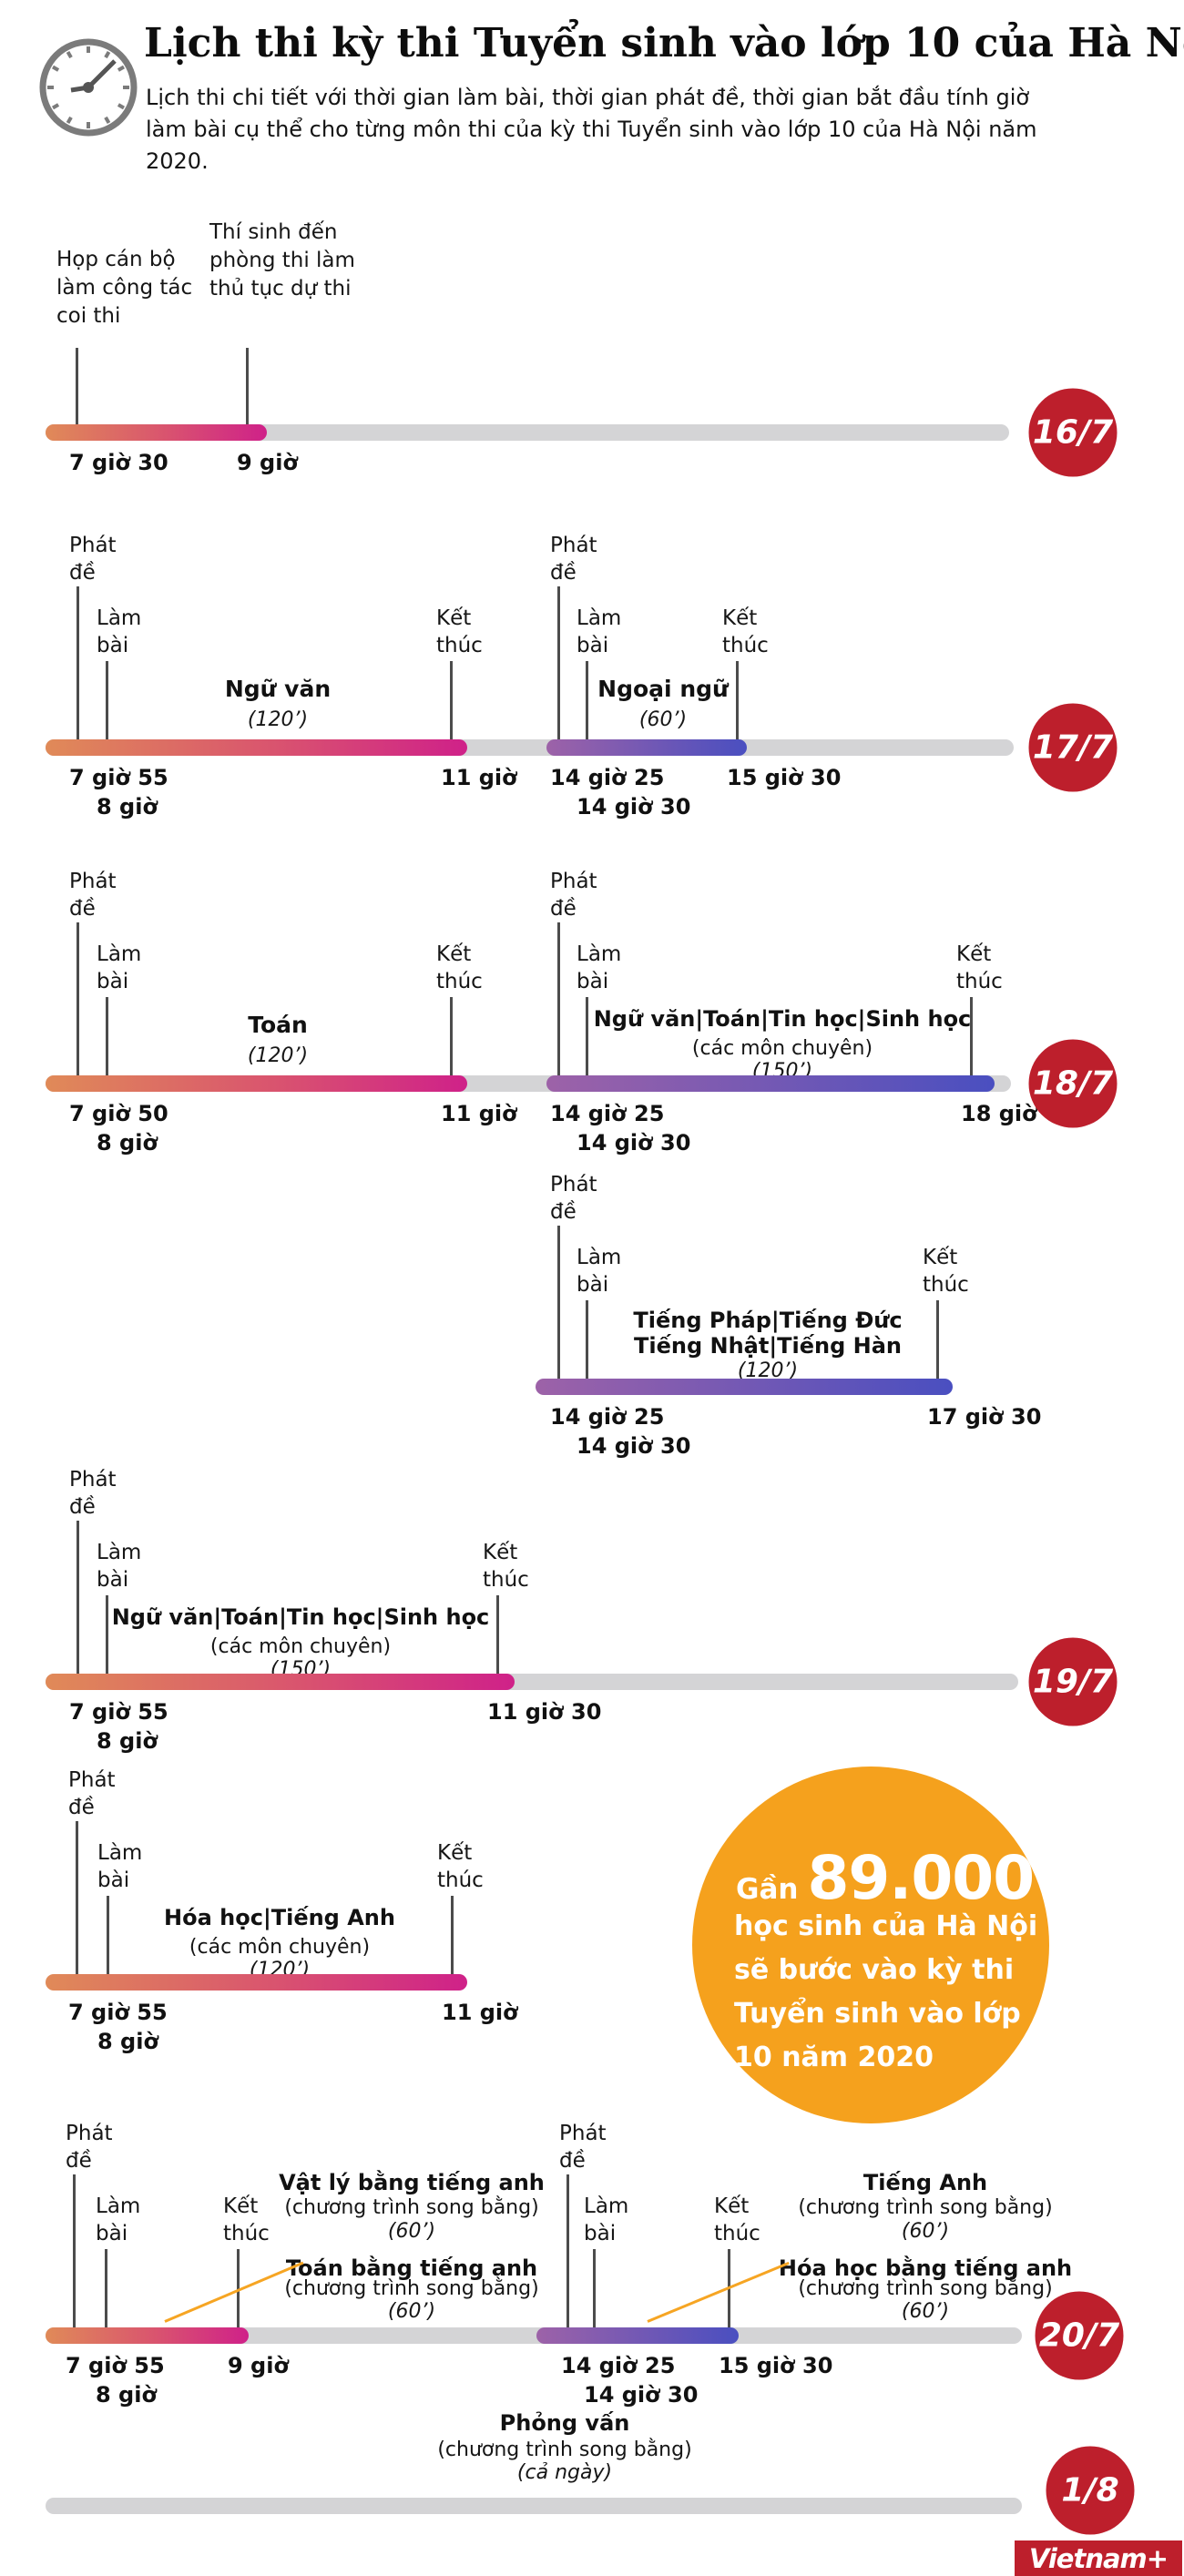 This screenshot has height=2576, width=1184. Describe the element at coordinates (234, 2292) in the screenshot. I see `connector-line` at that location.